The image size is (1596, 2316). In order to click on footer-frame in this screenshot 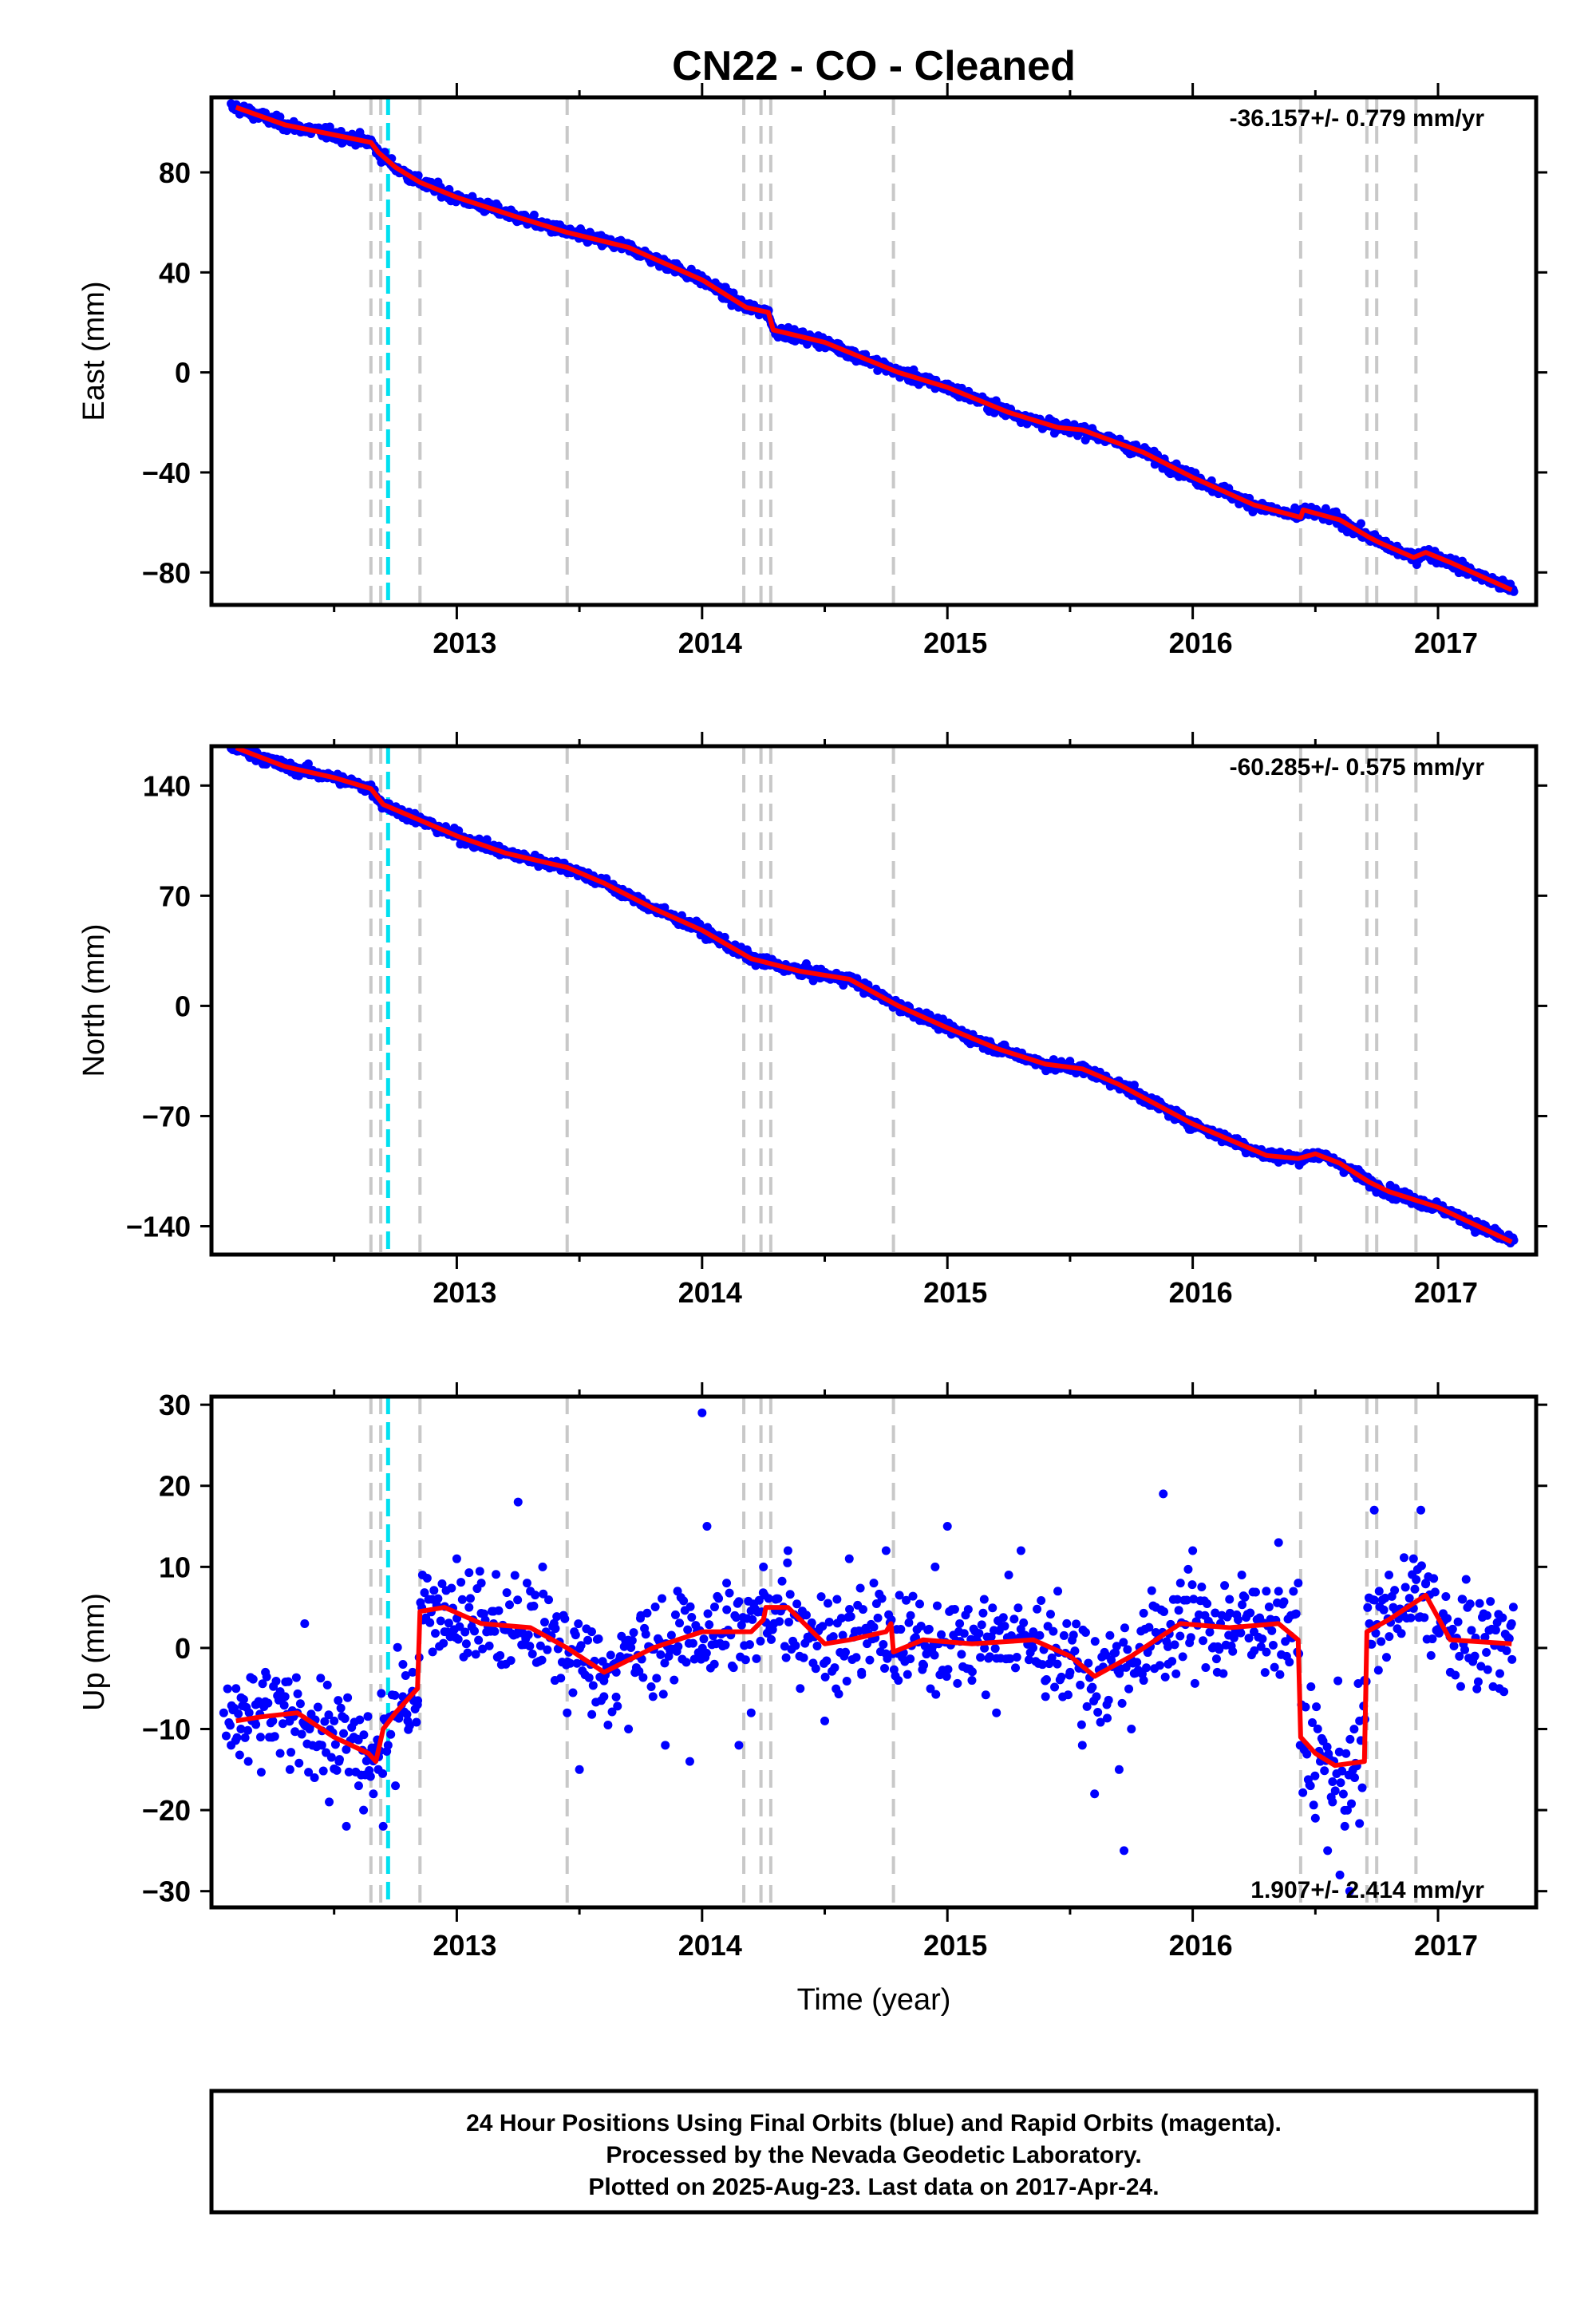, I will do `click(874, 2152)`.